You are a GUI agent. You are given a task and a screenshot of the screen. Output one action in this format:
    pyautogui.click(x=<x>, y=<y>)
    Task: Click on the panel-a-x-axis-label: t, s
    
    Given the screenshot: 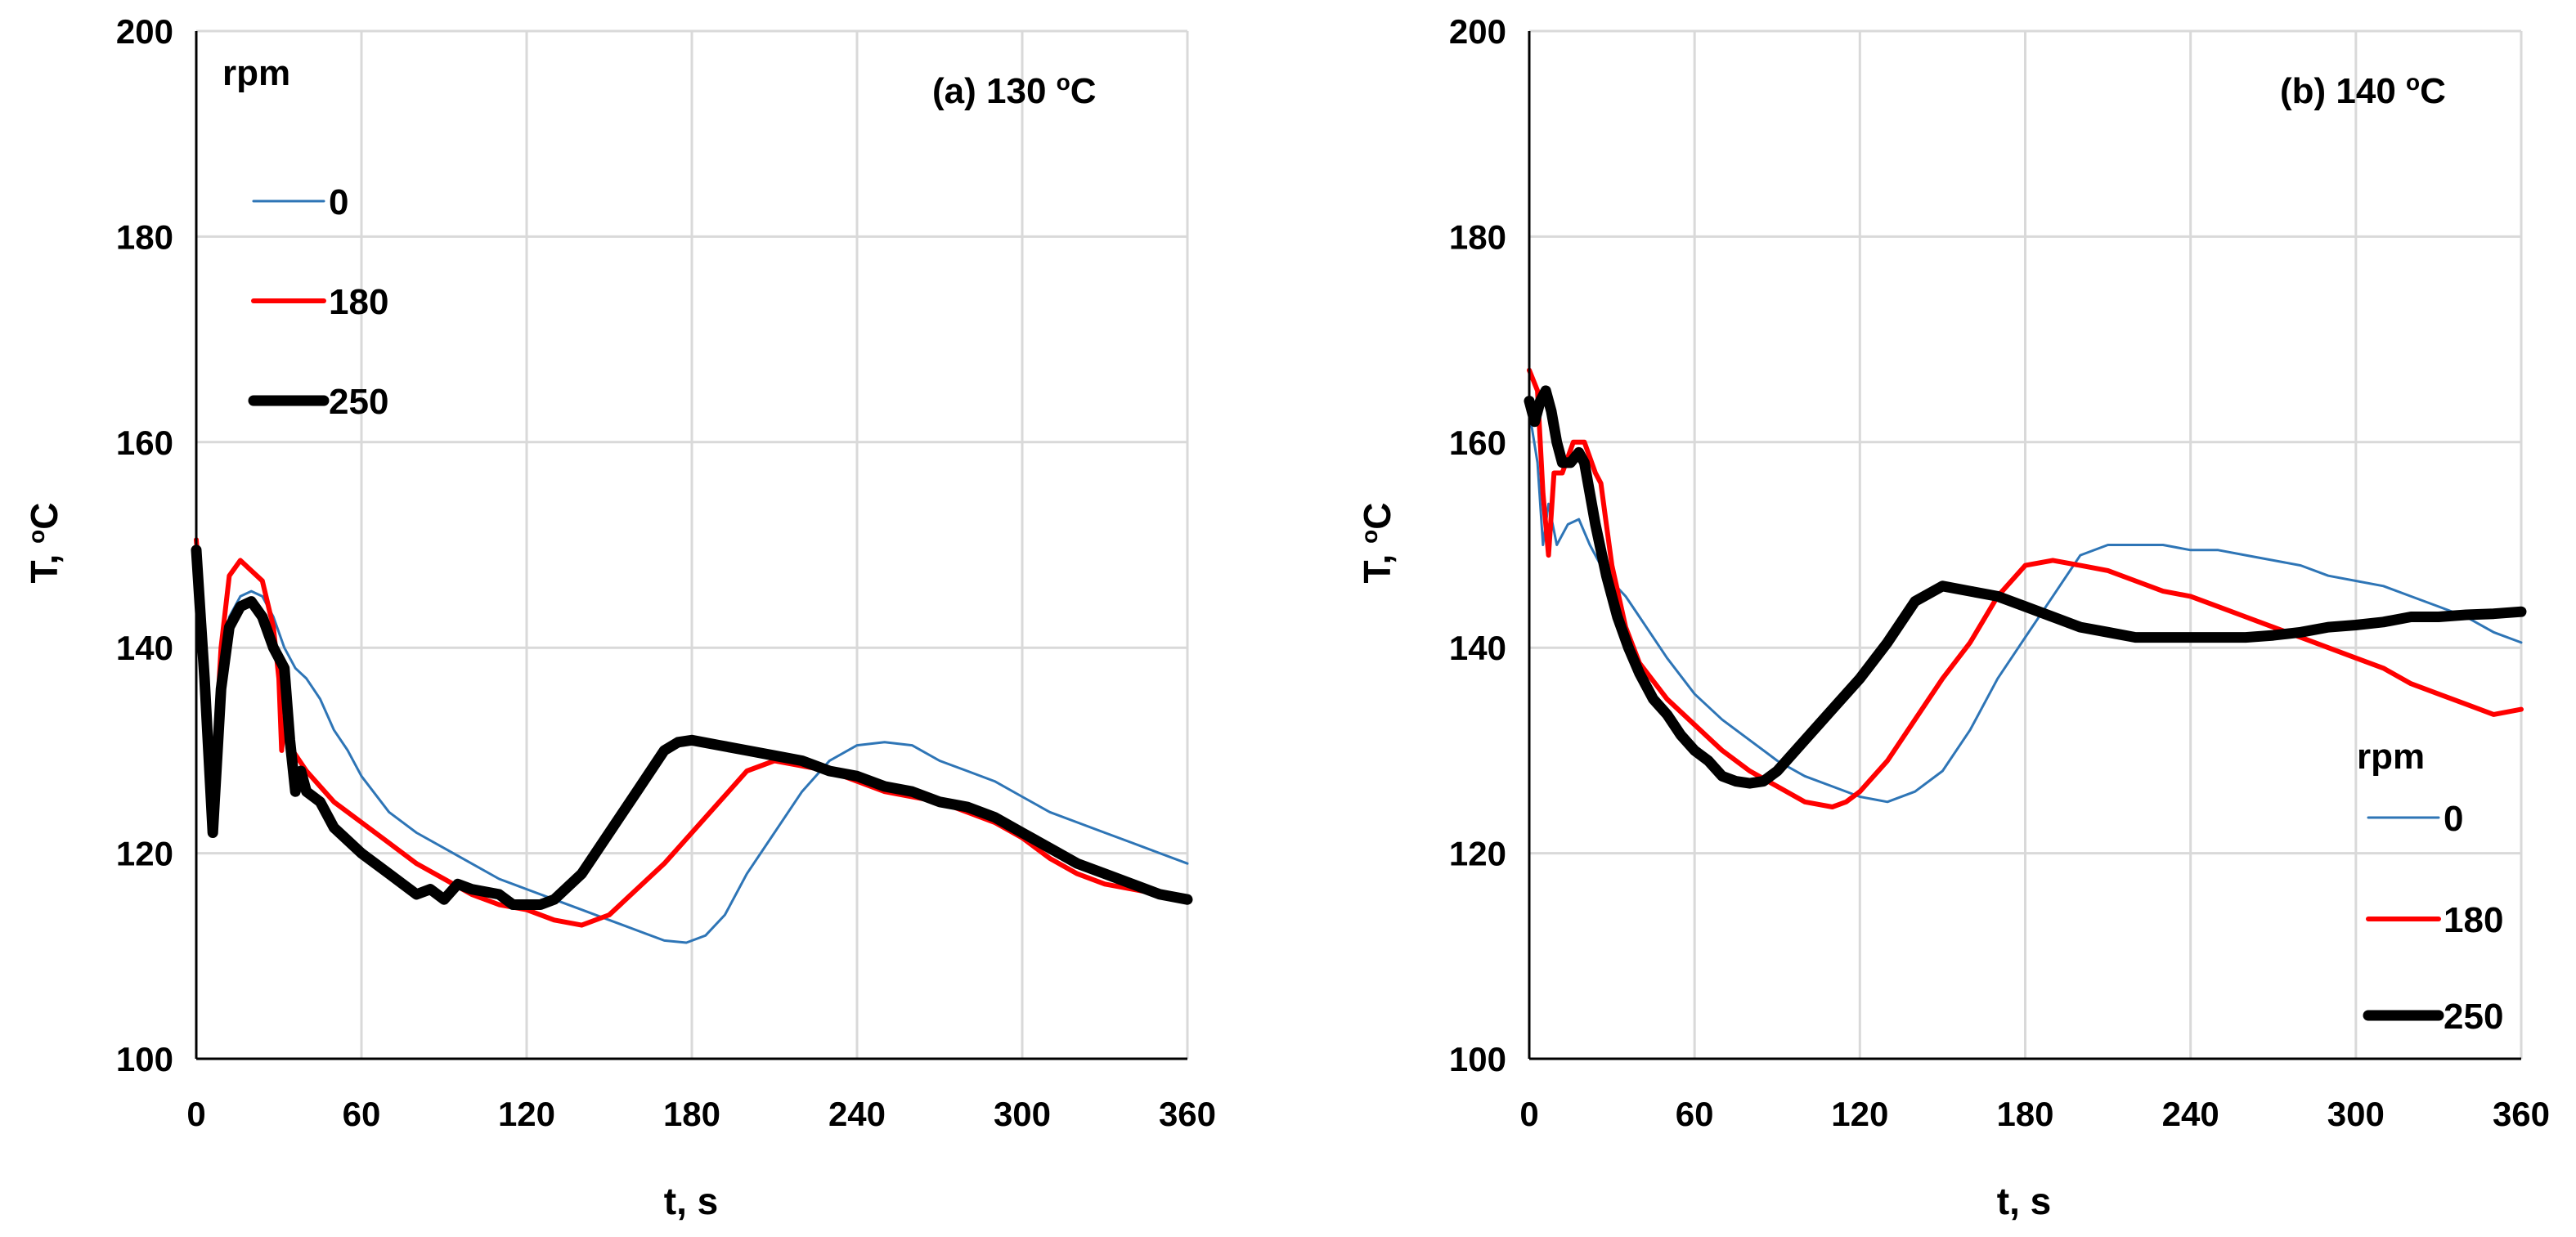 What is the action you would take?
    pyautogui.click(x=691, y=1201)
    